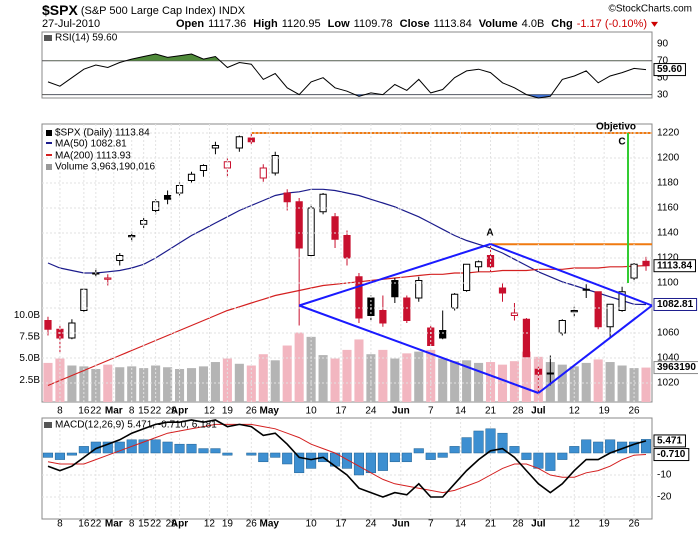  What do you see at coordinates (668, 283) in the screenshot?
I see `y-tick-label: 1100` at bounding box center [668, 283].